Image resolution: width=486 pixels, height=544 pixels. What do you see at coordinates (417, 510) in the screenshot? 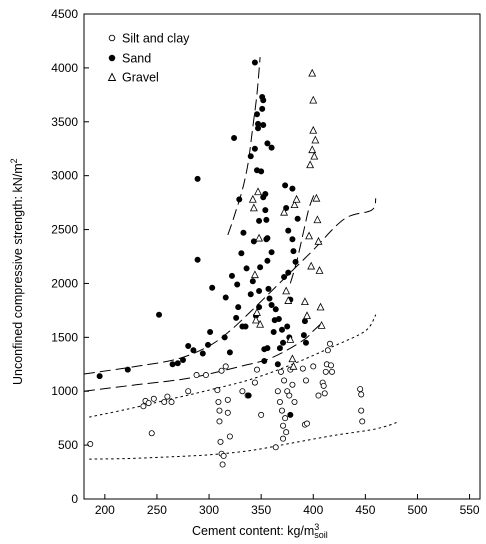
I see `x-tick-label: 500` at bounding box center [417, 510].